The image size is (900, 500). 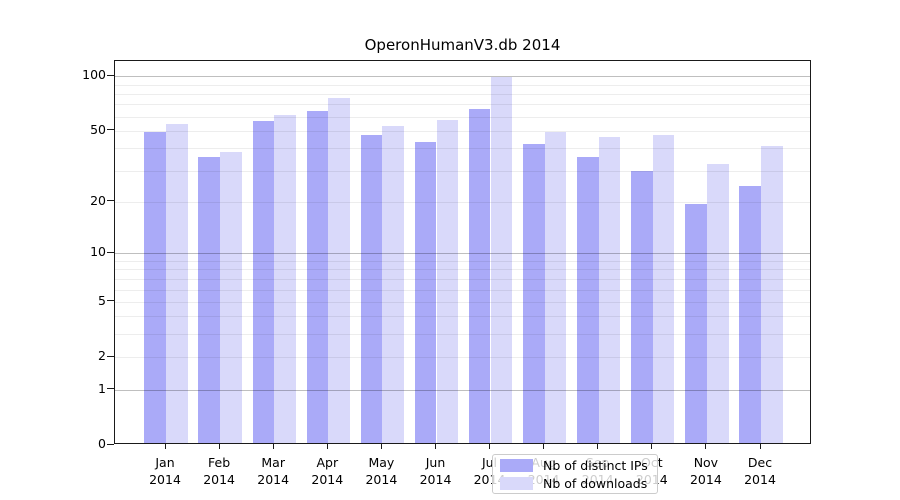 I want to click on x-tick-label: Feb 2014, so click(x=219, y=471).